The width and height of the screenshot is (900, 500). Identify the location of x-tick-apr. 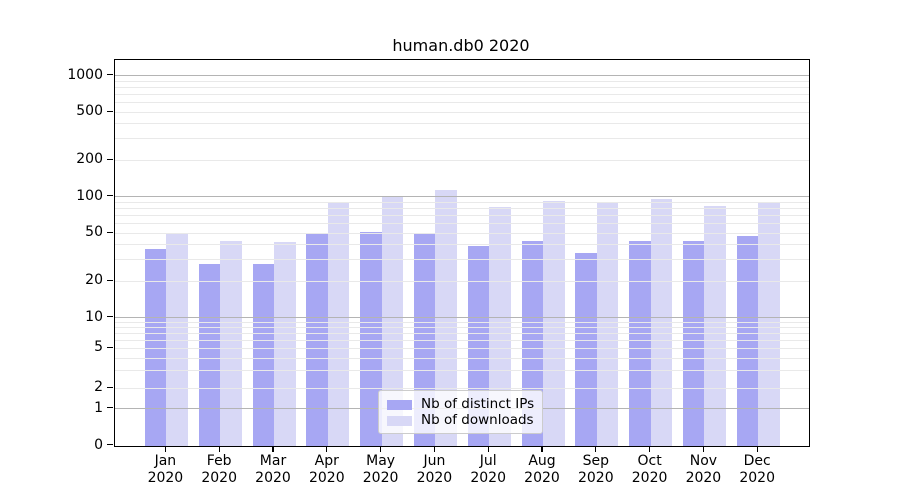
(327, 449).